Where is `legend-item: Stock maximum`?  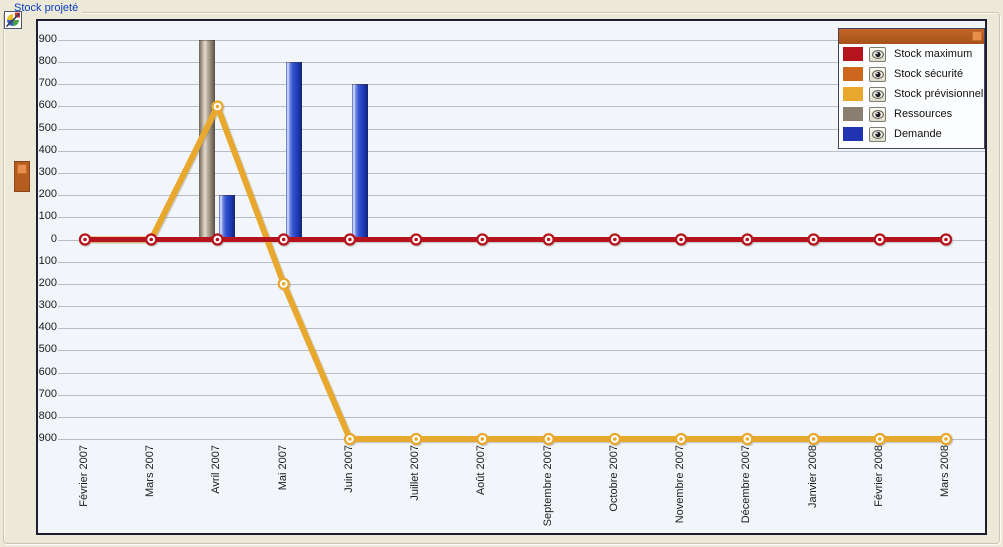 legend-item: Stock maximum is located at coordinates (911, 54).